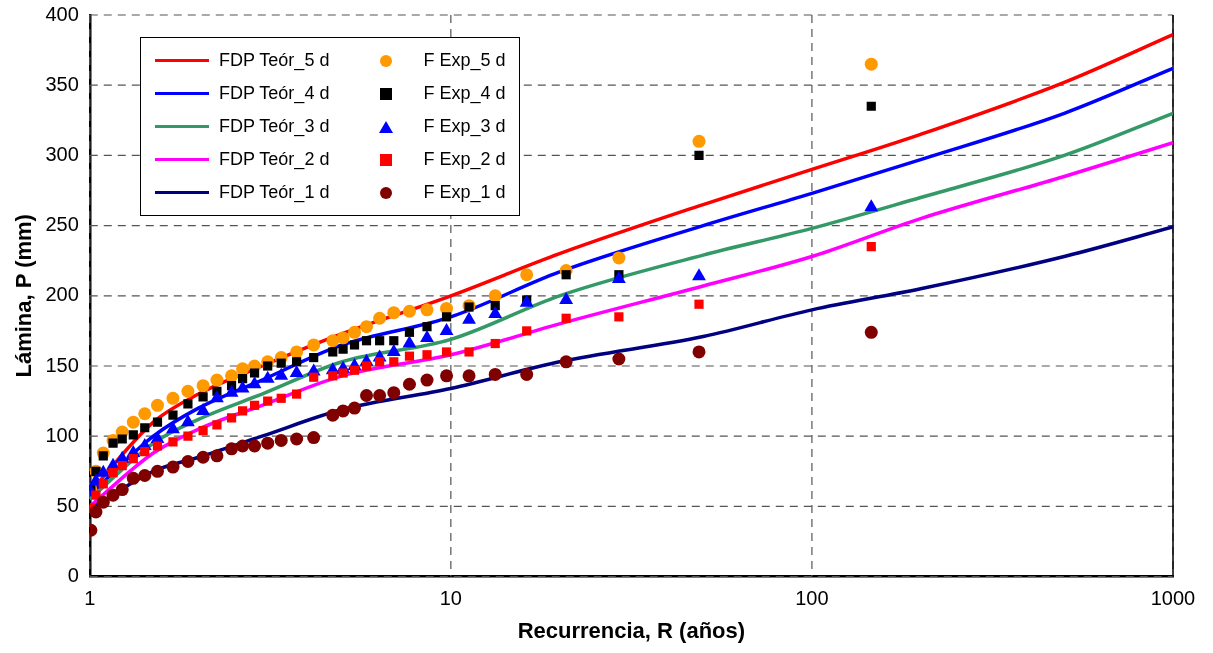 The height and width of the screenshot is (653, 1213). What do you see at coordinates (73, 575) in the screenshot?
I see `y-tick-label: 0` at bounding box center [73, 575].